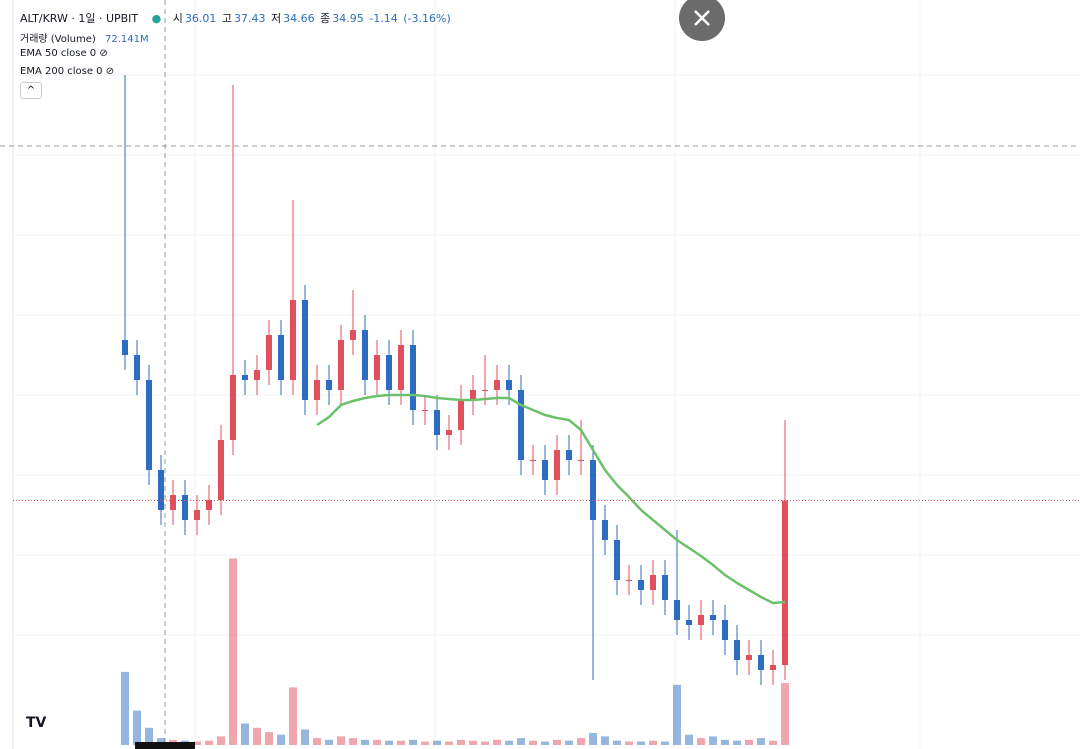  Describe the element at coordinates (79, 18) in the screenshot. I see `symbol: ALT/KRW · 1일 · UPBIT` at that location.